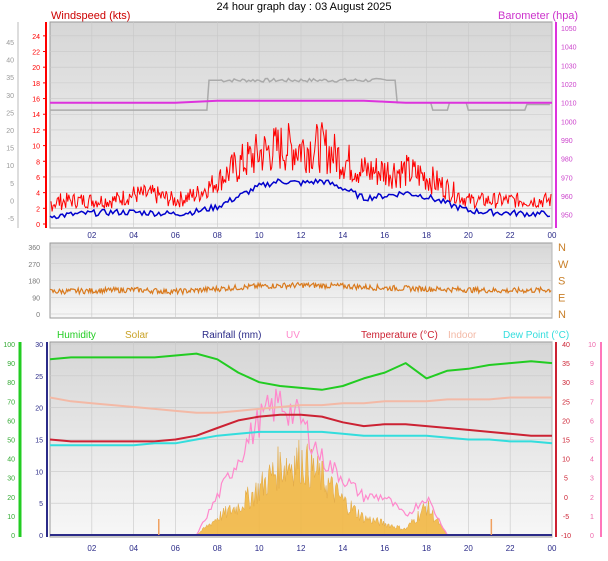  Describe the element at coordinates (11, 402) in the screenshot. I see `humidity-axis-tick: 70` at that location.